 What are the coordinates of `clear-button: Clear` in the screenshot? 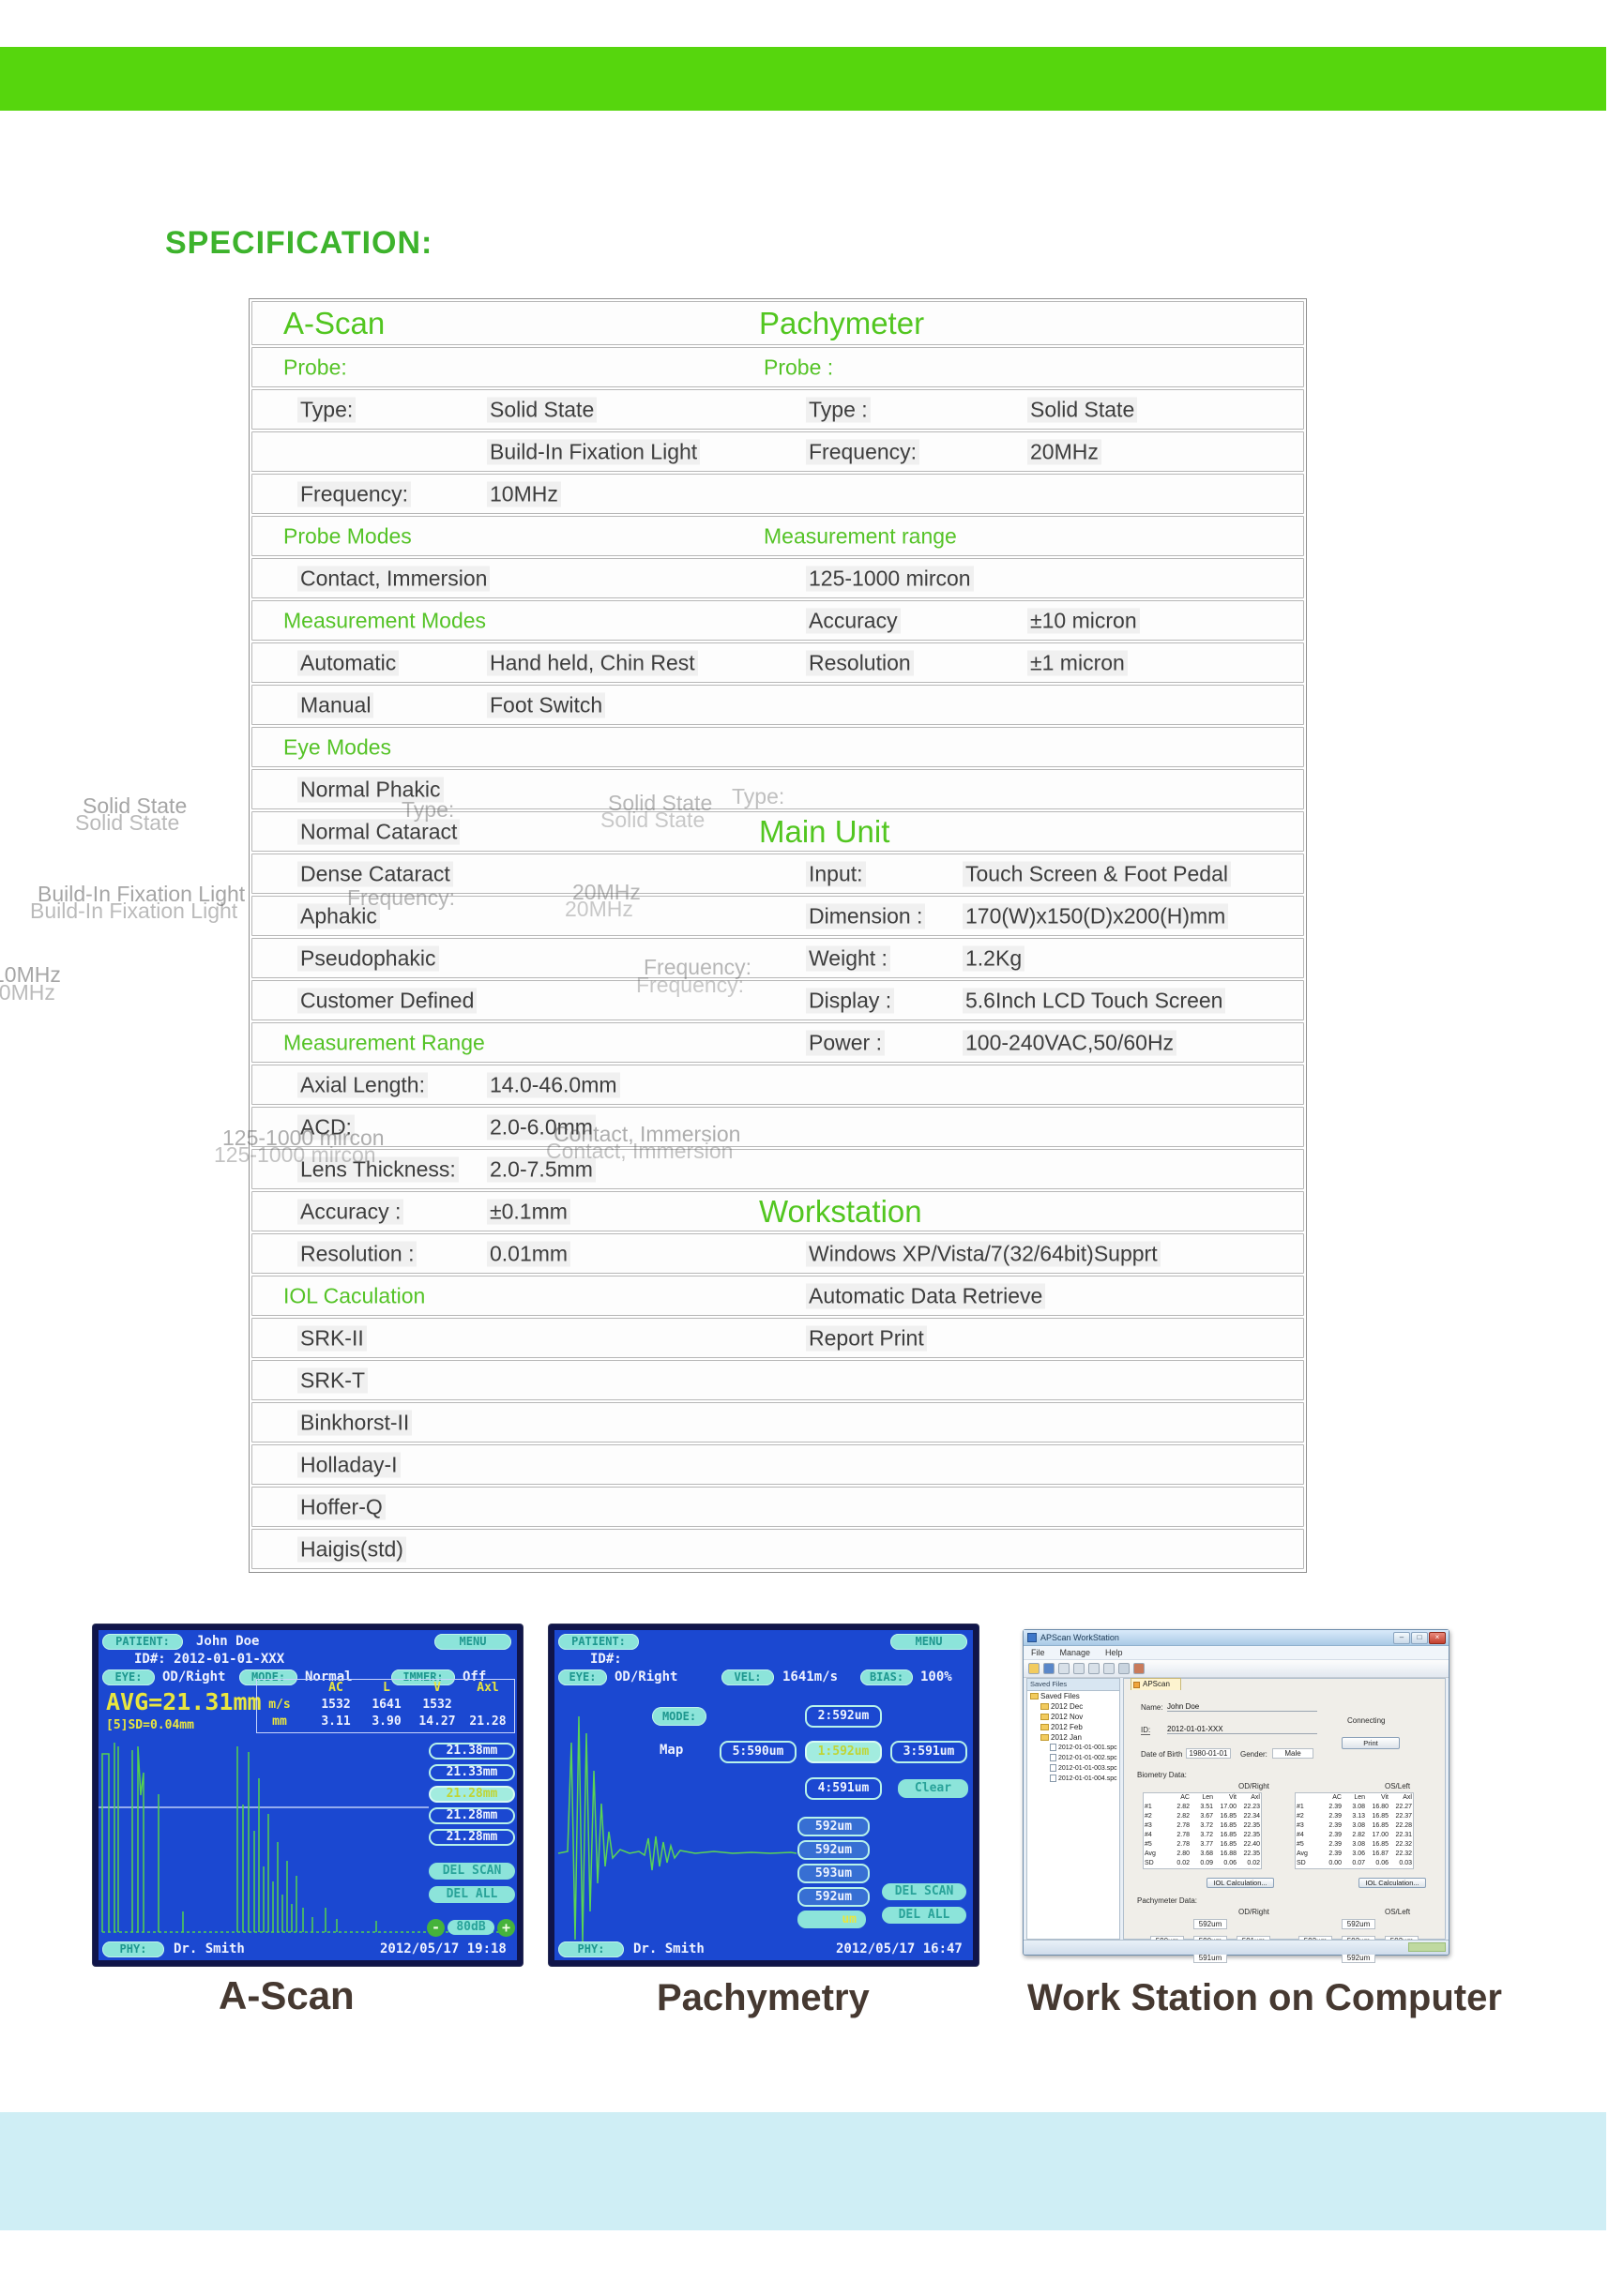 It's located at (933, 1788).